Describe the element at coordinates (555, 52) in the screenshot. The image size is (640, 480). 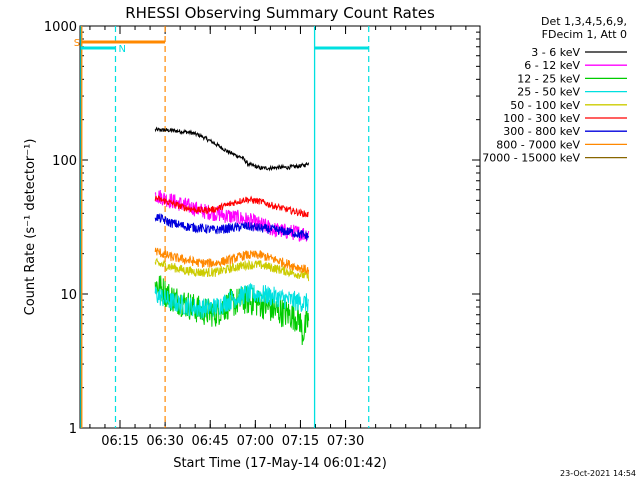
I see `legend-entry-label: 3 - 6 keV` at that location.